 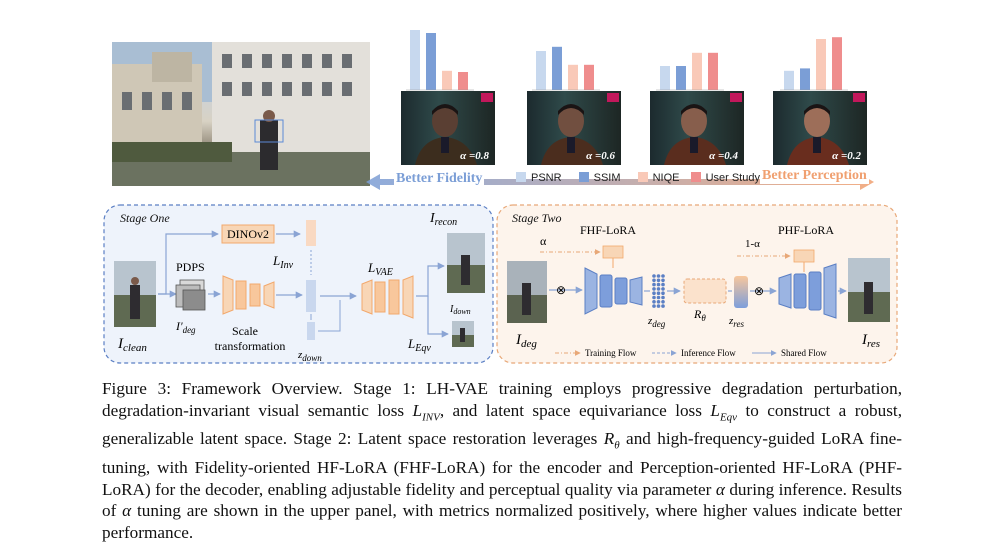 What do you see at coordinates (613, 256) in the screenshot?
I see `fhf-lora-adapter` at bounding box center [613, 256].